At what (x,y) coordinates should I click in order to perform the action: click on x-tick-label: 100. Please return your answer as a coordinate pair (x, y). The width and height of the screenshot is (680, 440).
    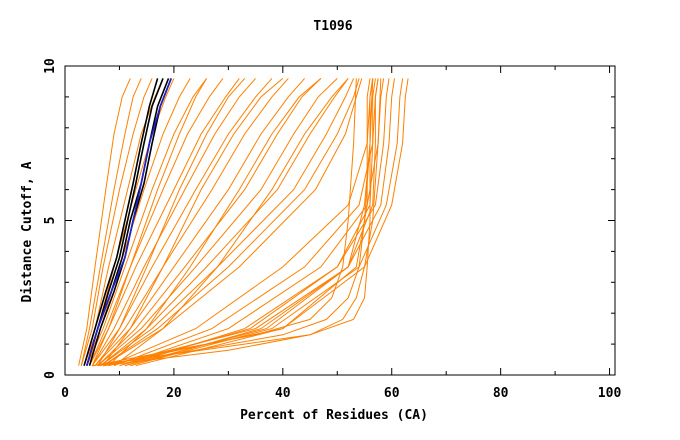
    Looking at the image, I should click on (610, 393).